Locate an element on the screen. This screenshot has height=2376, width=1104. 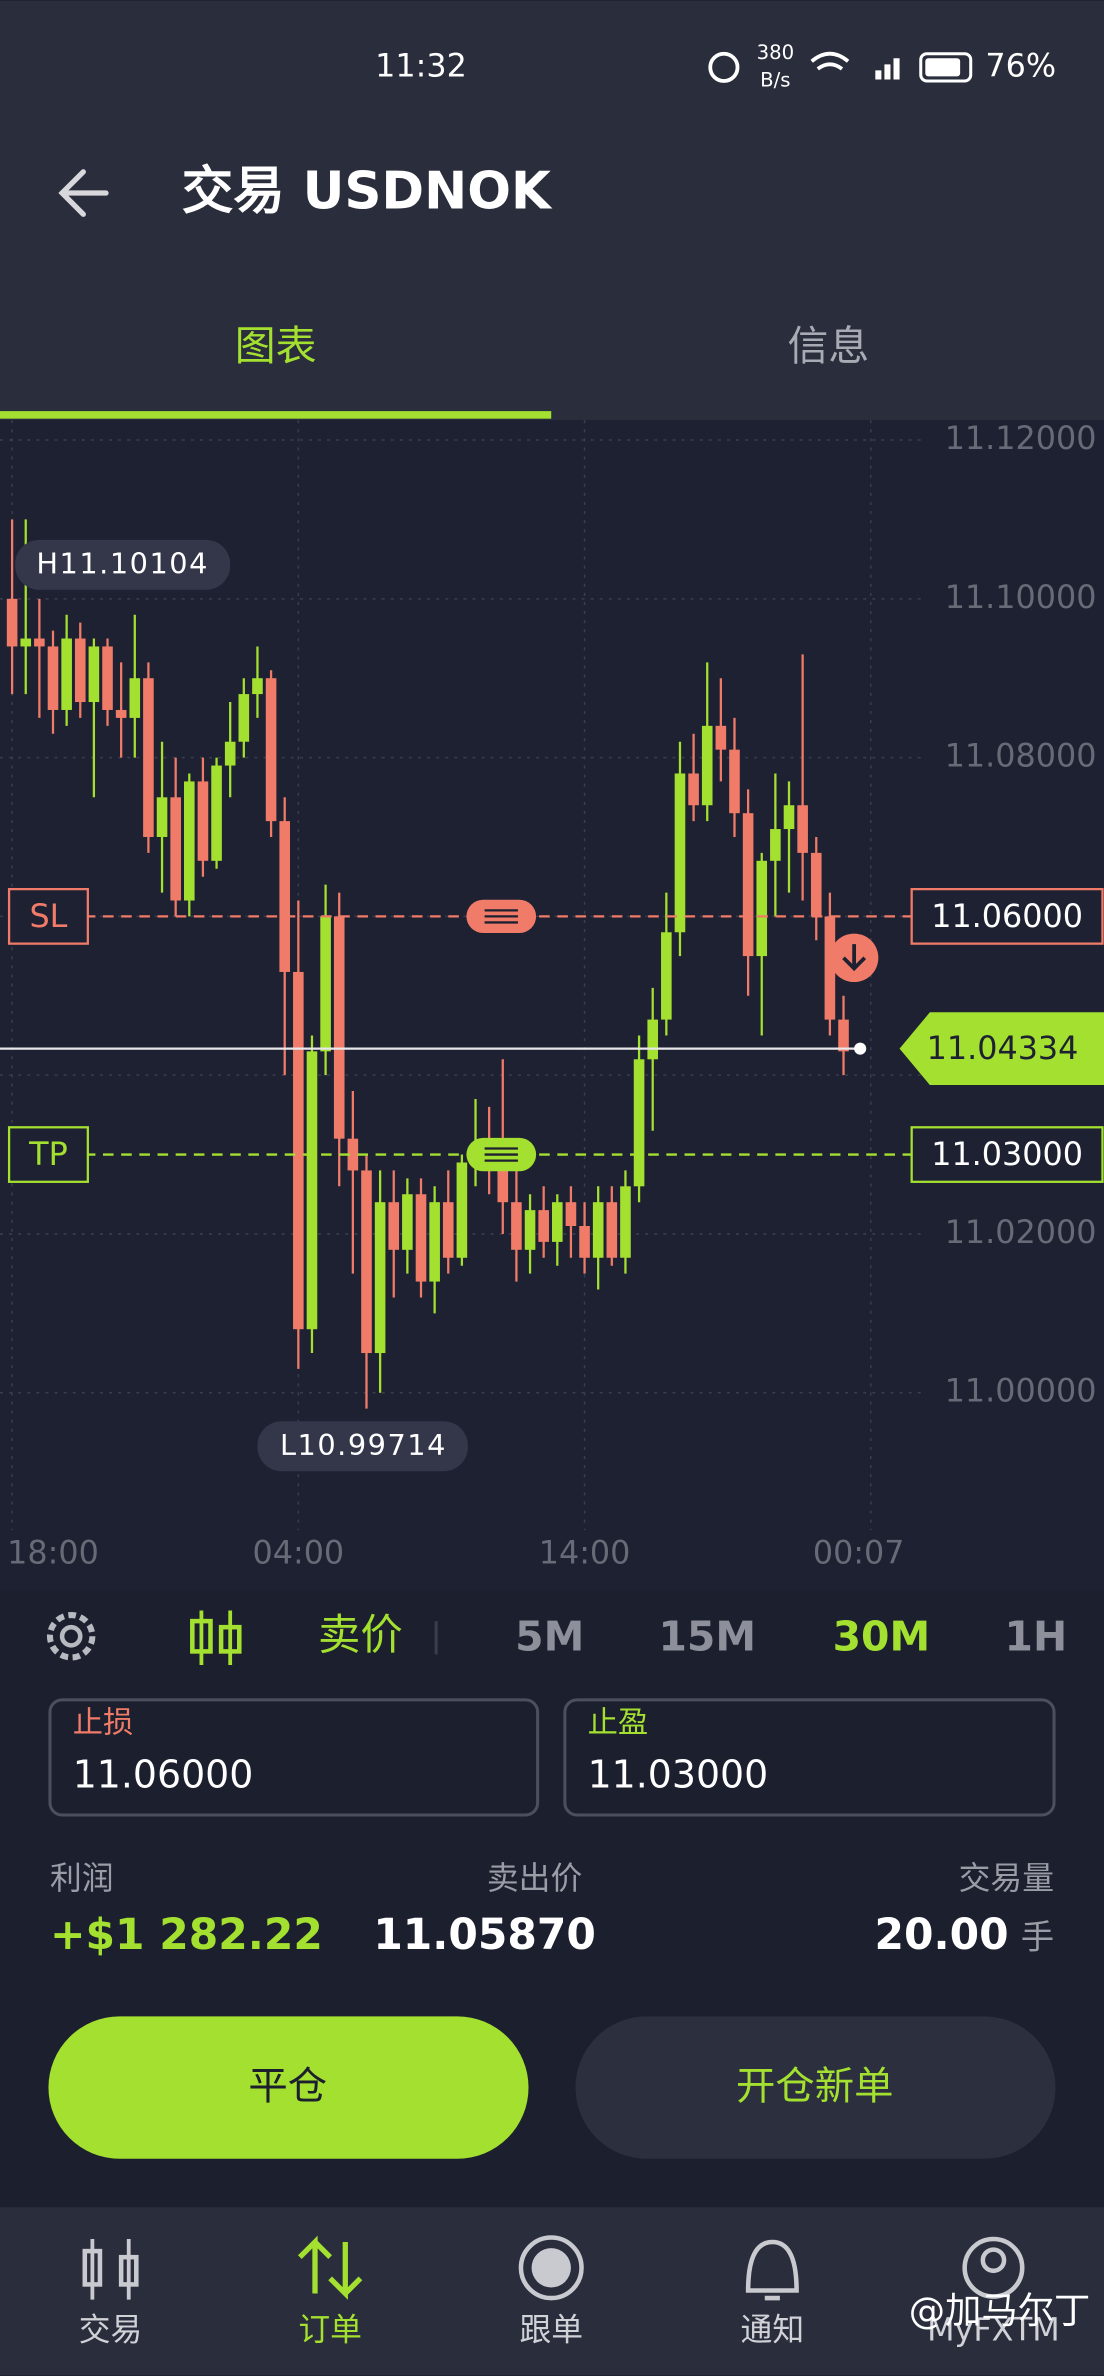
x-tick-label: 04:00 is located at coordinates (299, 1552).